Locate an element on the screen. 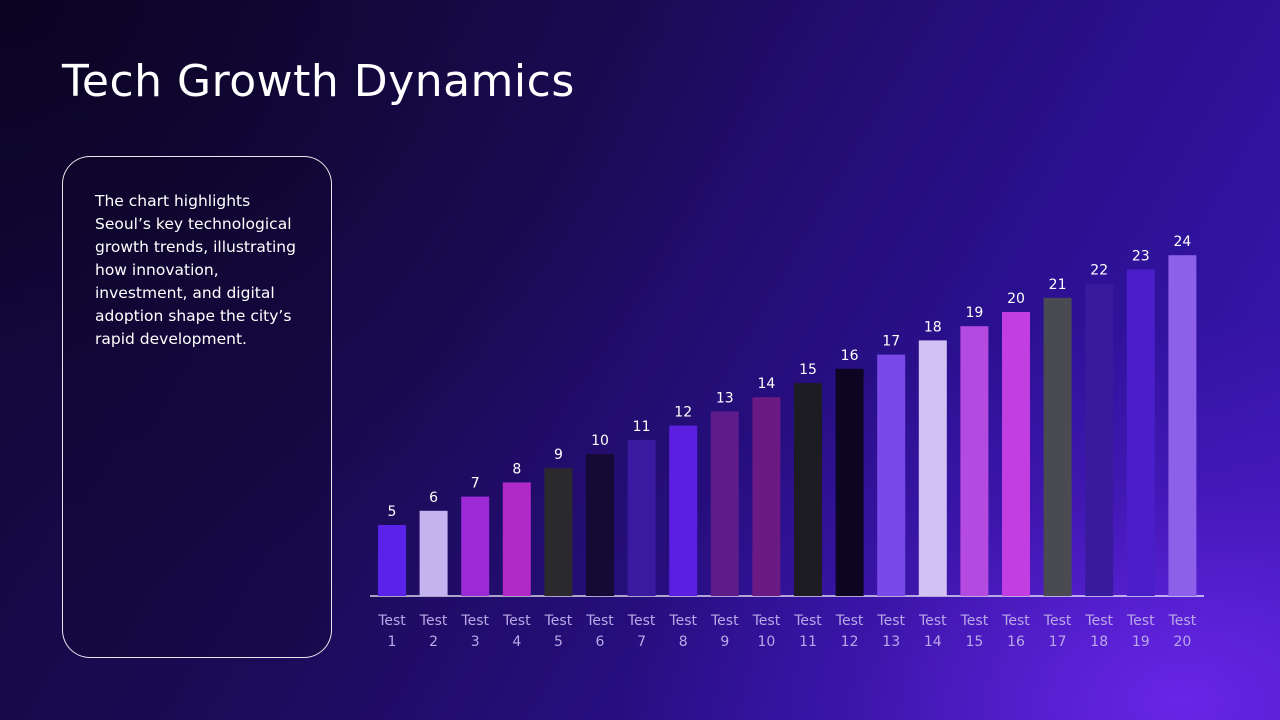 This screenshot has height=720, width=1280. value-label-15: 19 is located at coordinates (974, 313).